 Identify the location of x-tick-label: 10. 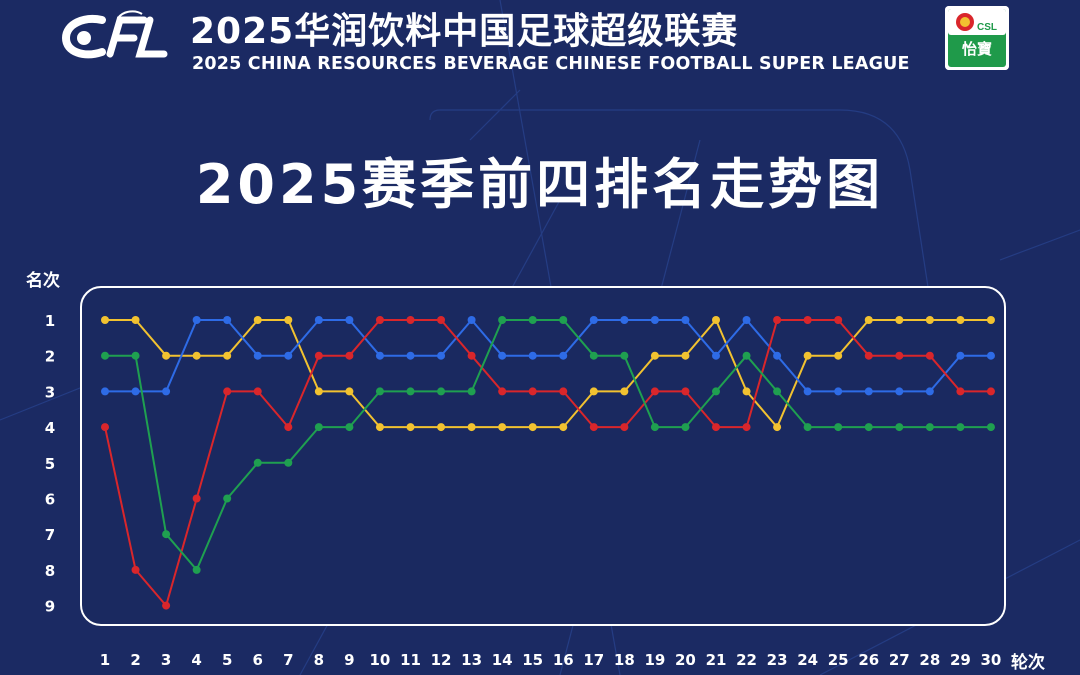
(380, 660).